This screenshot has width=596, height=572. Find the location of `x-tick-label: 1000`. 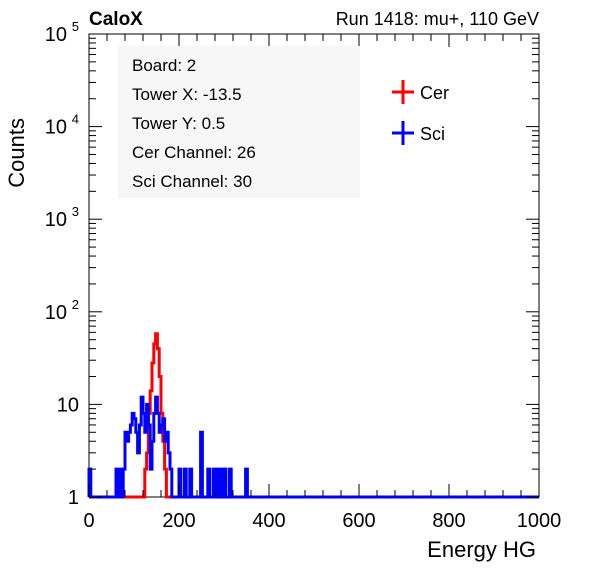

x-tick-label: 1000 is located at coordinates (539, 521).